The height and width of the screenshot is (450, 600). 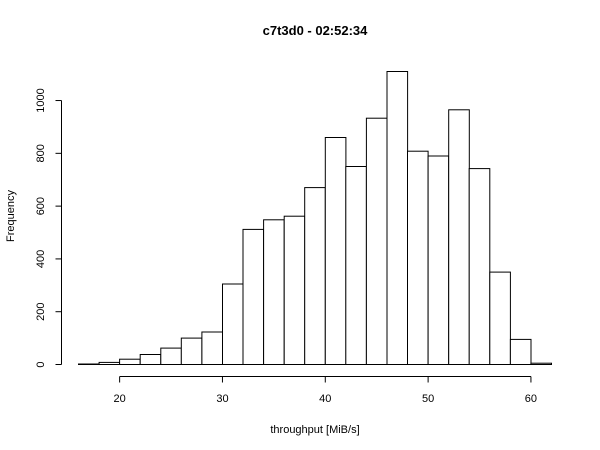 I want to click on x-axis: 20 30 40 50 60, so click(x=325, y=390).